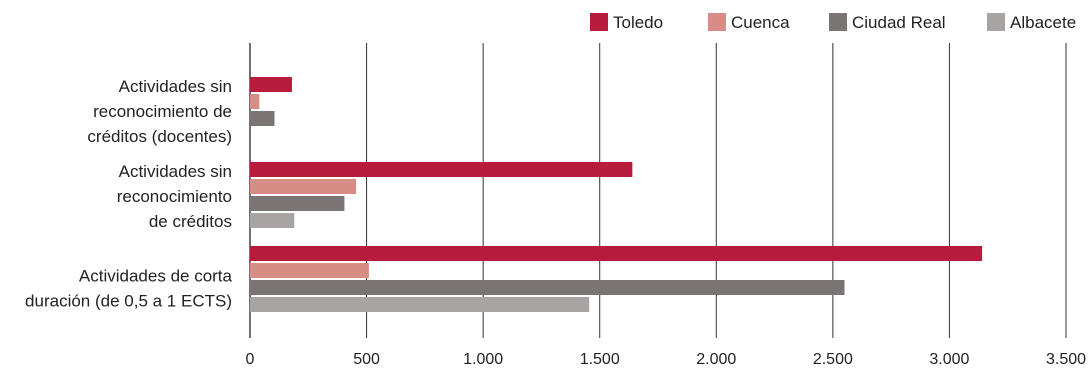 The width and height of the screenshot is (1091, 372). Describe the element at coordinates (250, 359) in the screenshot. I see `x-tick-label: 0` at that location.